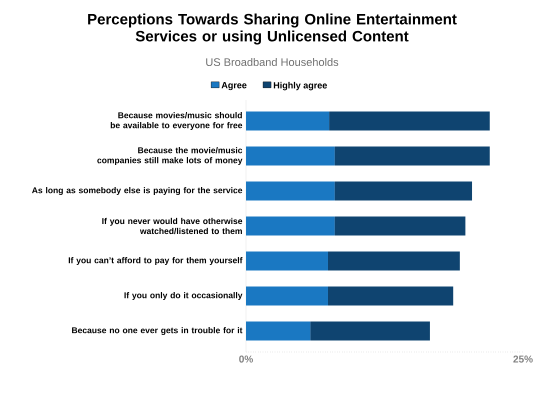 The image size is (545, 401). What do you see at coordinates (157, 331) in the screenshot?
I see `y-tick-label: Because no one ever gets in trouble for it` at bounding box center [157, 331].